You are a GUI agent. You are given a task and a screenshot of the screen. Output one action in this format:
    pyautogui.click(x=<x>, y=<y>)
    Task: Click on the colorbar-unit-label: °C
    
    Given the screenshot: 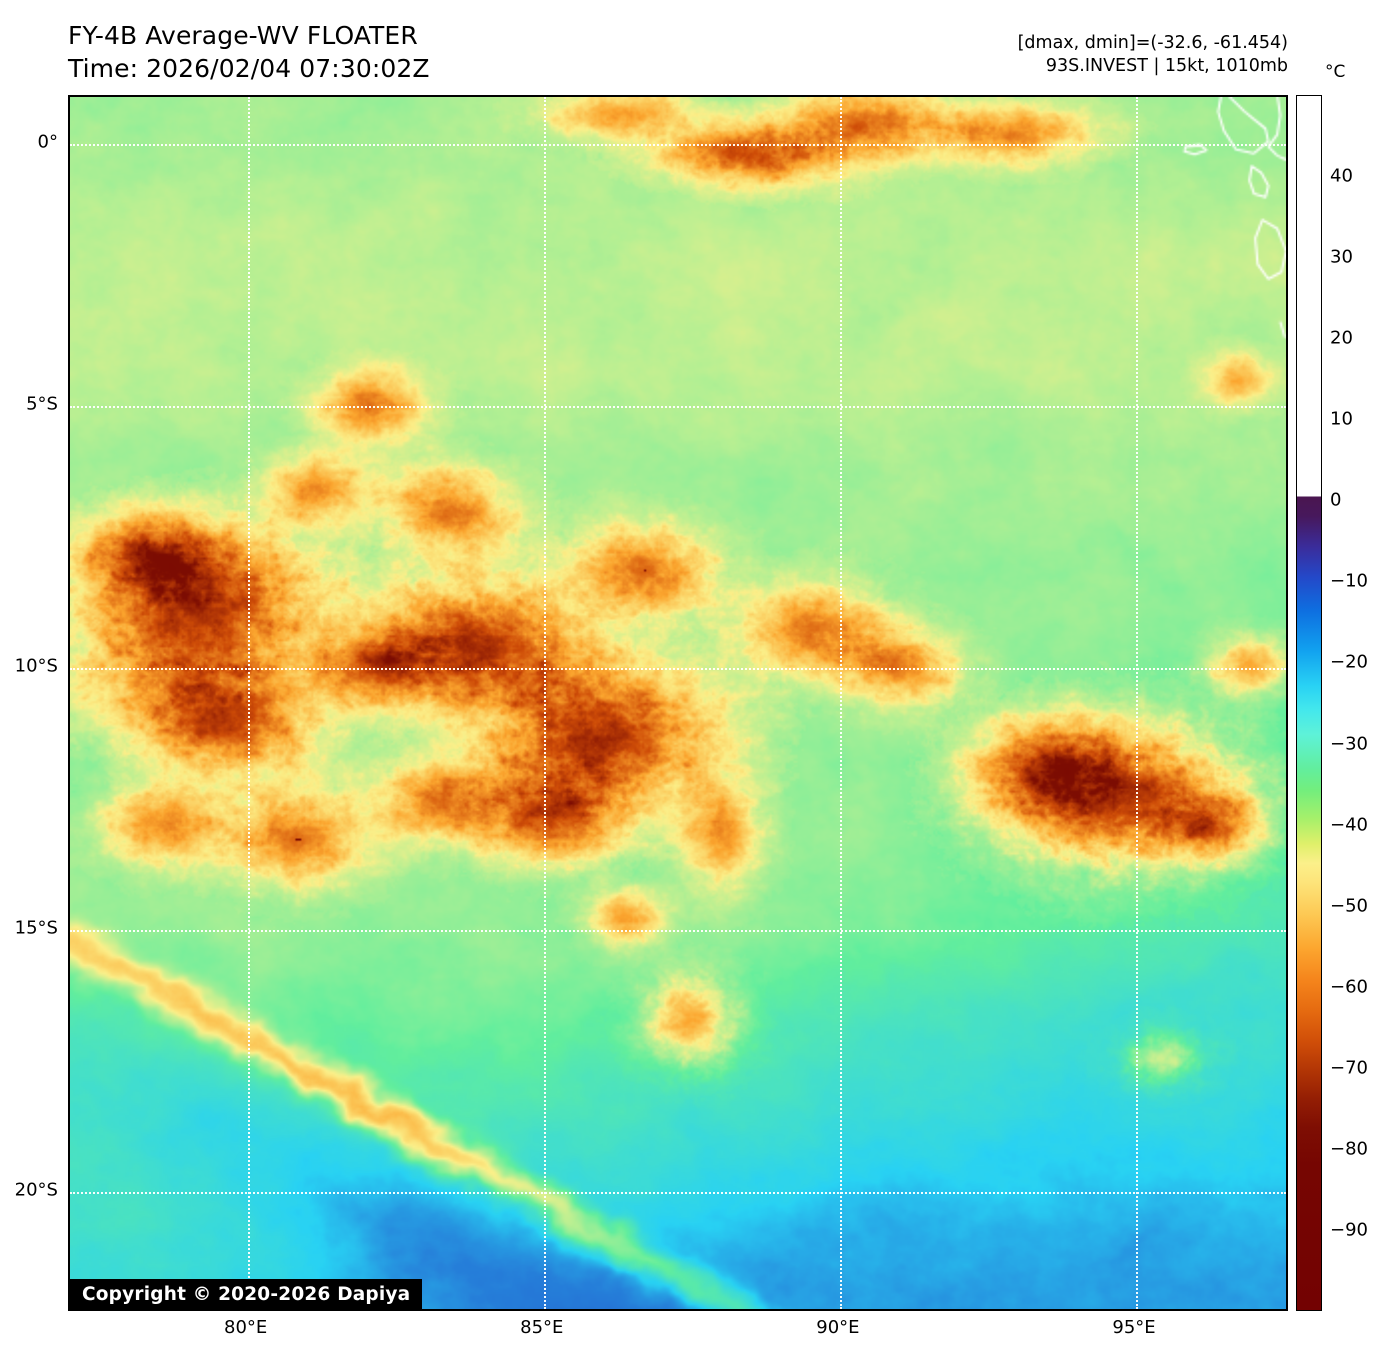 What is the action you would take?
    pyautogui.click(x=1335, y=72)
    